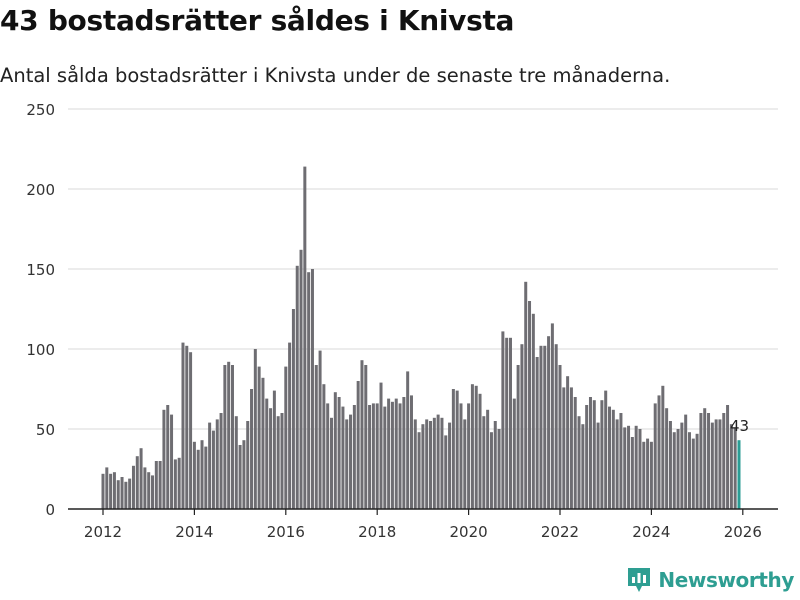  I want to click on x-axis-labels: 2012 2014 2016 2018 2020 2022 2024 2026, so click(423, 532).